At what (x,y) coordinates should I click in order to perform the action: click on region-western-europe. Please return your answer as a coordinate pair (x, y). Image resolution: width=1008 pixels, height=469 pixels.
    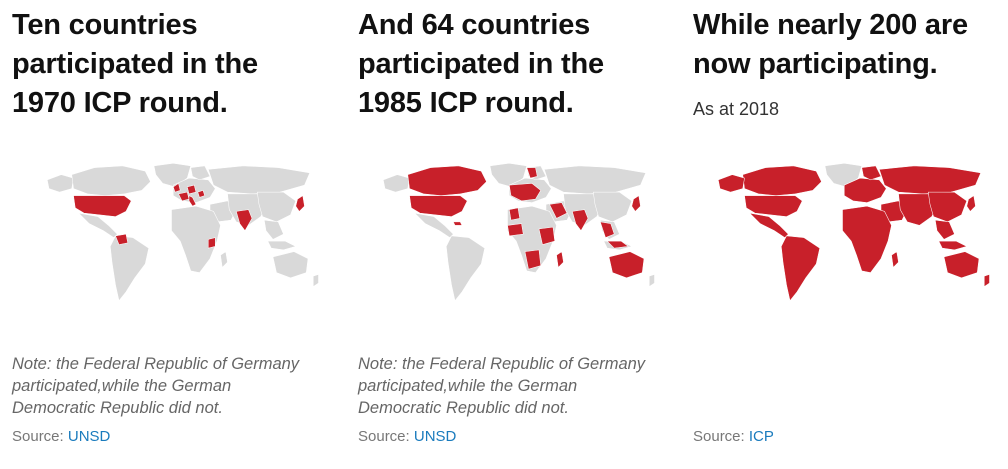
    Looking at the image, I should click on (525, 192).